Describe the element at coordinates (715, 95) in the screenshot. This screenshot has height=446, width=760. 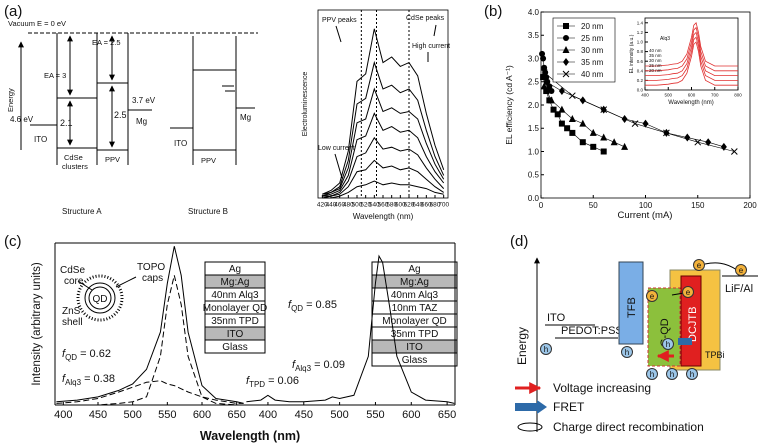
I see `x-tick-label: 700` at that location.